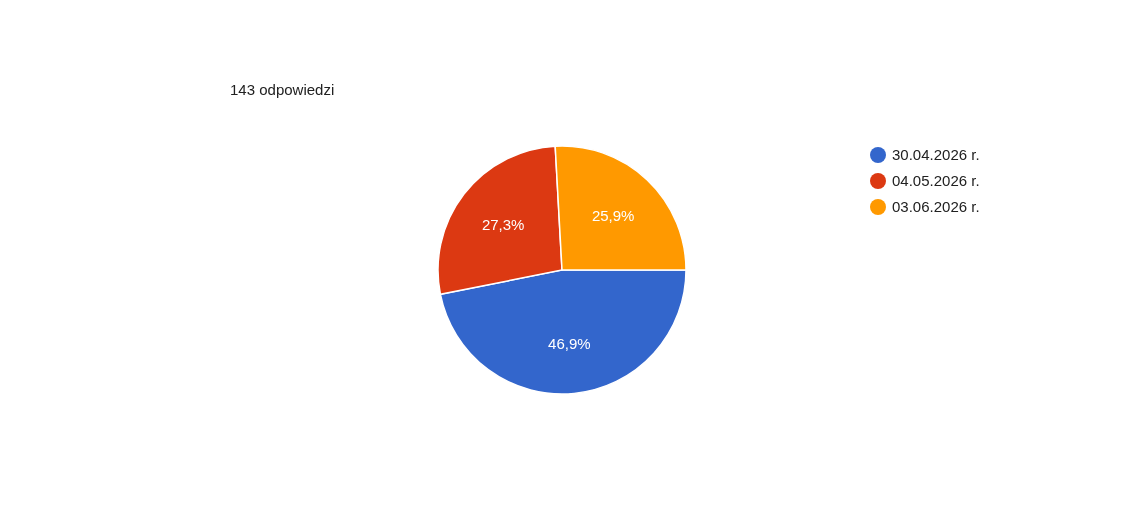 This screenshot has width=1145, height=512. I want to click on text: 143 odpowiedzi, so click(282, 89).